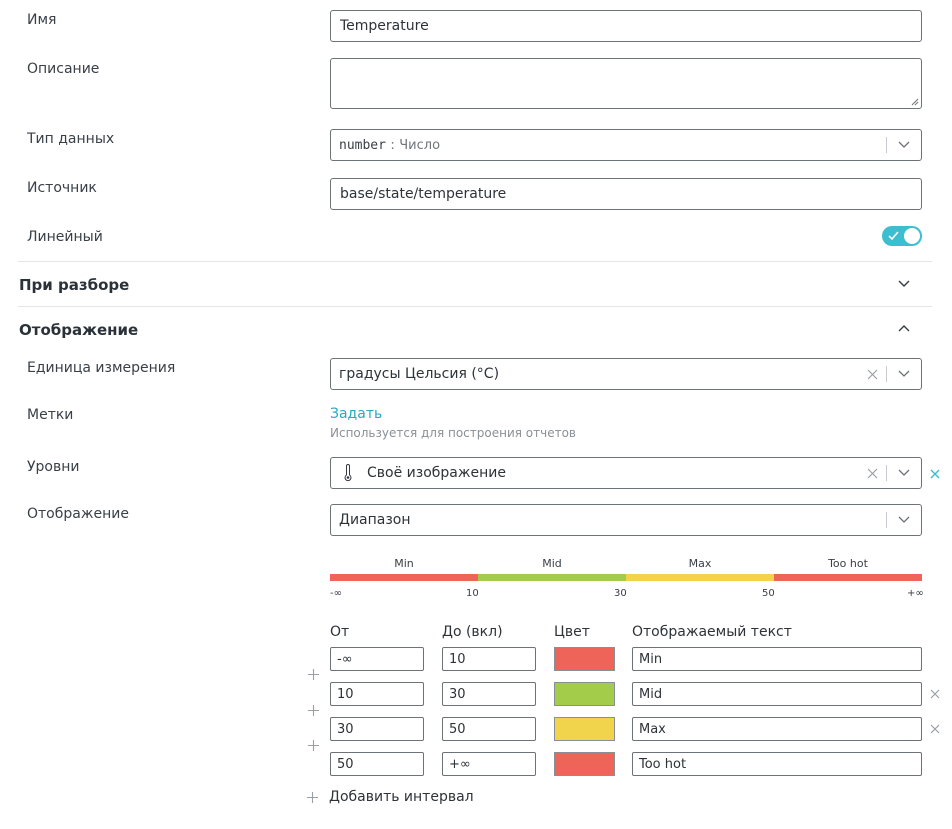 The height and width of the screenshot is (829, 952). Describe the element at coordinates (377, 659) in the screenshot. I see `interval-from-input: -∞` at that location.